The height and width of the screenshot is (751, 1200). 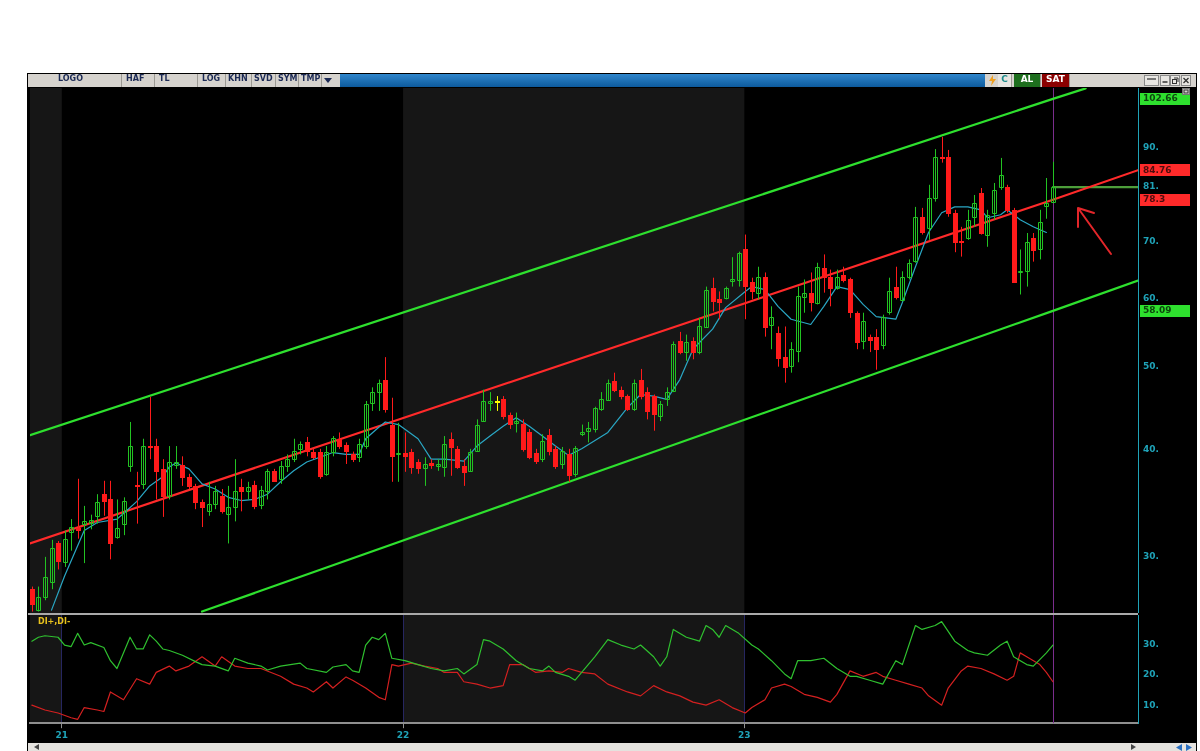 What do you see at coordinates (54, 622) in the screenshot?
I see `chart-title: DI+,DI-` at bounding box center [54, 622].